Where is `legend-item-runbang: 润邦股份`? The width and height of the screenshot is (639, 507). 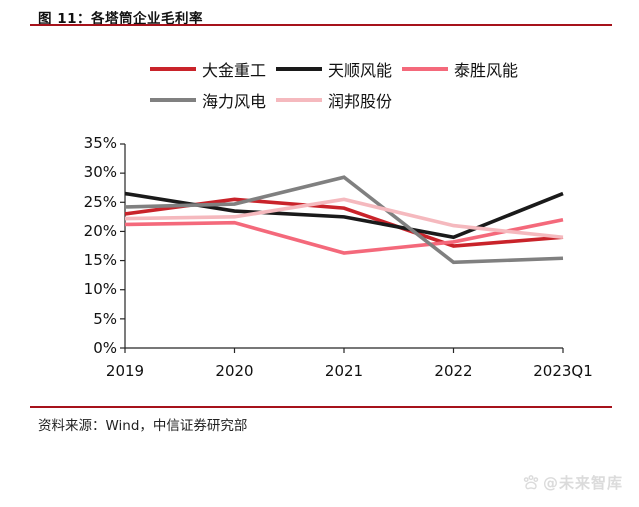
legend-item-runbang: 润邦股份 is located at coordinates (334, 100).